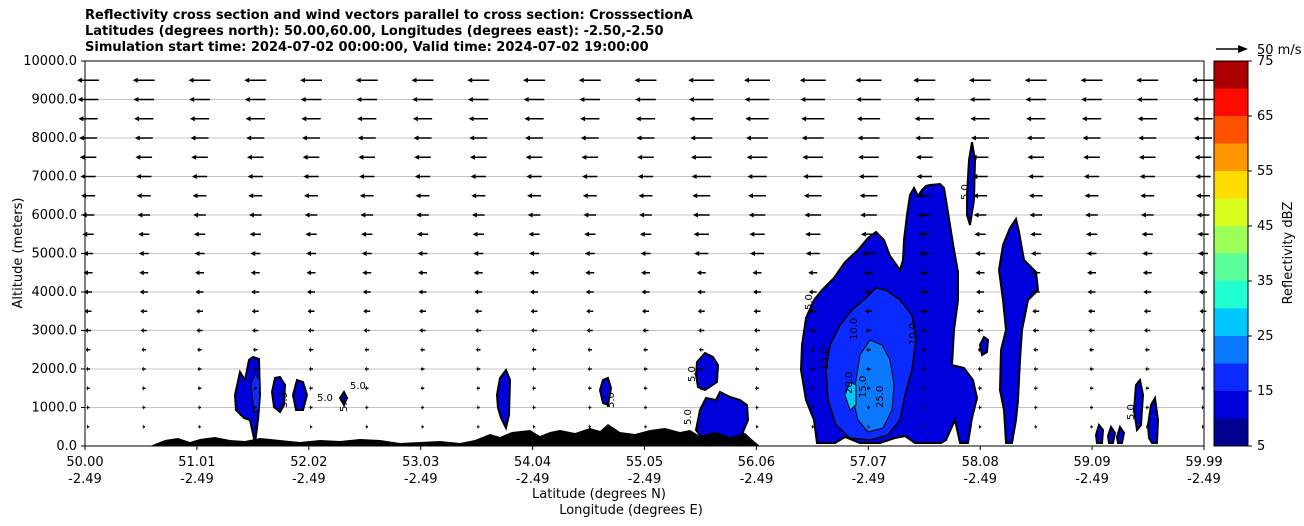 The height and width of the screenshot is (526, 1304). What do you see at coordinates (1243, 49) in the screenshot?
I see `arrow-right-icon` at bounding box center [1243, 49].